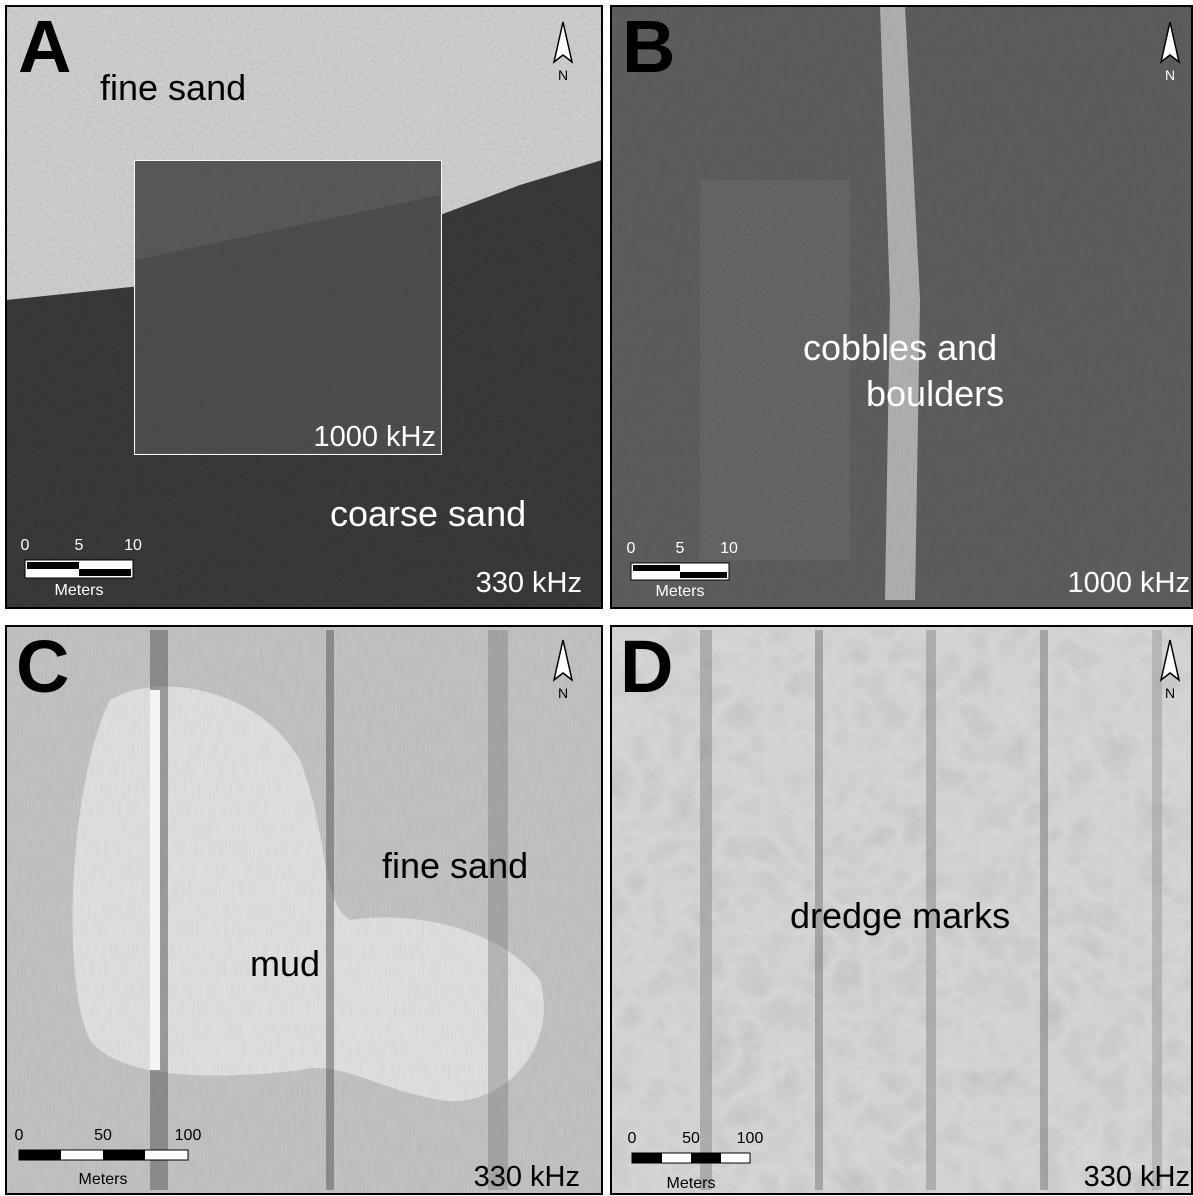 This screenshot has width=1193, height=1196. What do you see at coordinates (374, 437) in the screenshot?
I see `inset-frequency: 1000 kHz` at bounding box center [374, 437].